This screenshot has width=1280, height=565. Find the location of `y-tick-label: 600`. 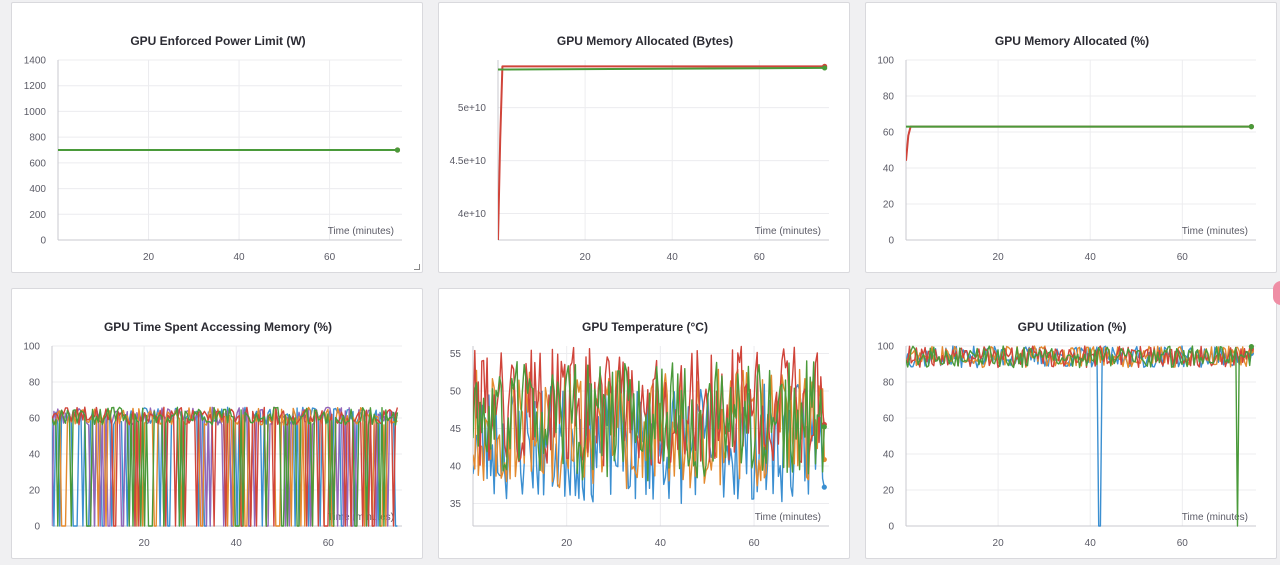

y-tick-label: 600 is located at coordinates (37, 163).